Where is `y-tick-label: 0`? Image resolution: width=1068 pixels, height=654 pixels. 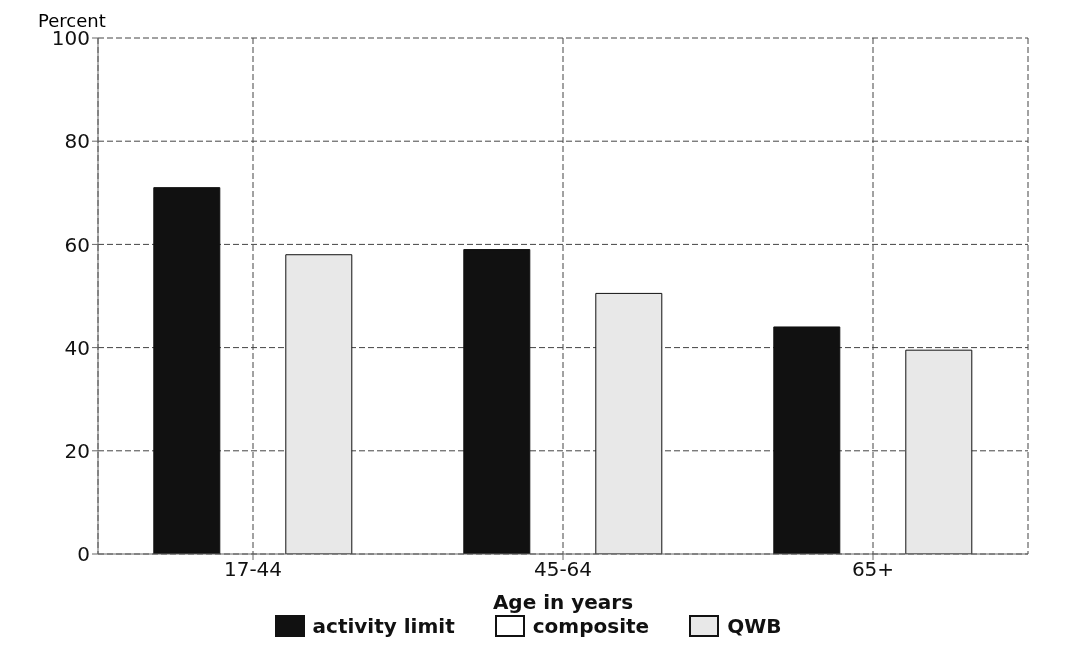
y-tick-label: 0 is located at coordinates (83, 554).